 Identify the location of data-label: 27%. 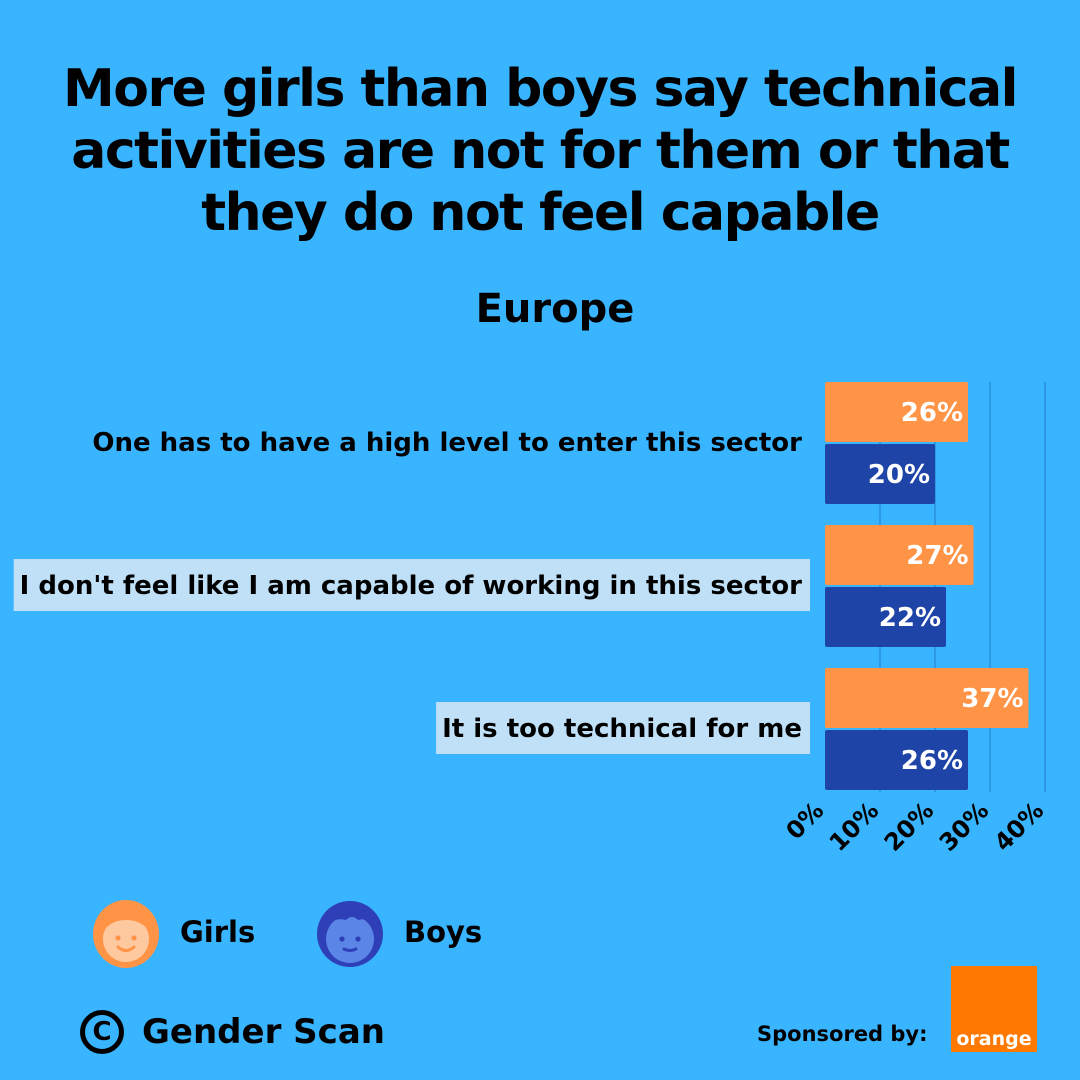
(937, 556).